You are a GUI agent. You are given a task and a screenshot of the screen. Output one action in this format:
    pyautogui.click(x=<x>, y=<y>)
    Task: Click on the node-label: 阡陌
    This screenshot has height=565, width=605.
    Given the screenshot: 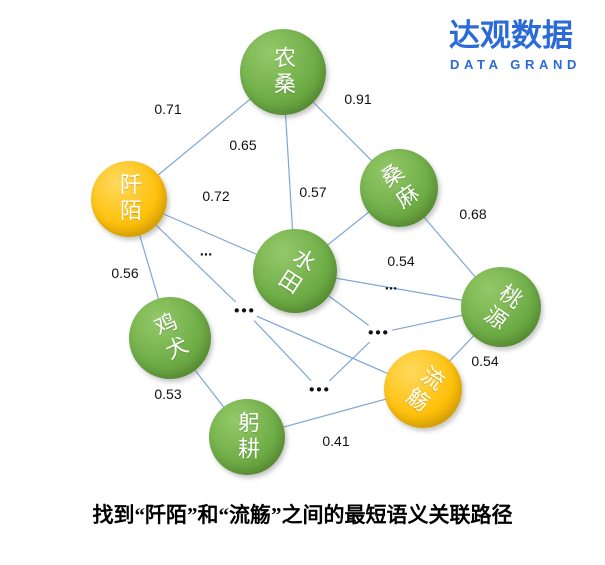 What is the action you would take?
    pyautogui.click(x=129, y=199)
    